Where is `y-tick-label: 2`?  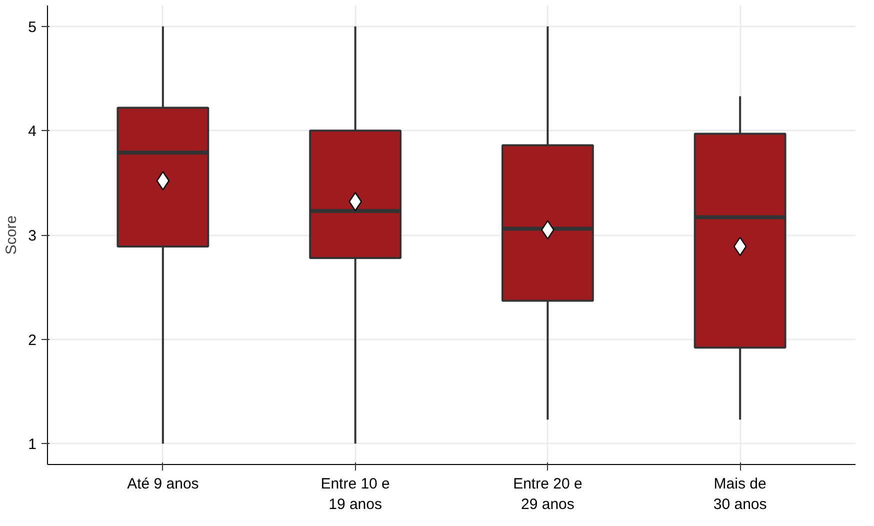 y-tick-label: 2 is located at coordinates (32, 340).